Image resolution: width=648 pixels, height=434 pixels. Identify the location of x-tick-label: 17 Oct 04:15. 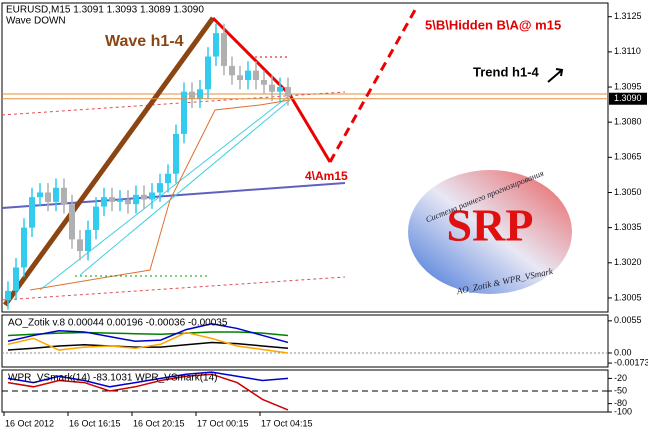
(287, 423).